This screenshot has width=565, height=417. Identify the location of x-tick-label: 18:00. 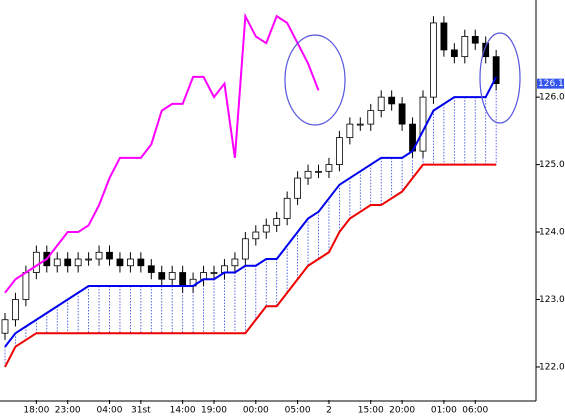
(36, 411).